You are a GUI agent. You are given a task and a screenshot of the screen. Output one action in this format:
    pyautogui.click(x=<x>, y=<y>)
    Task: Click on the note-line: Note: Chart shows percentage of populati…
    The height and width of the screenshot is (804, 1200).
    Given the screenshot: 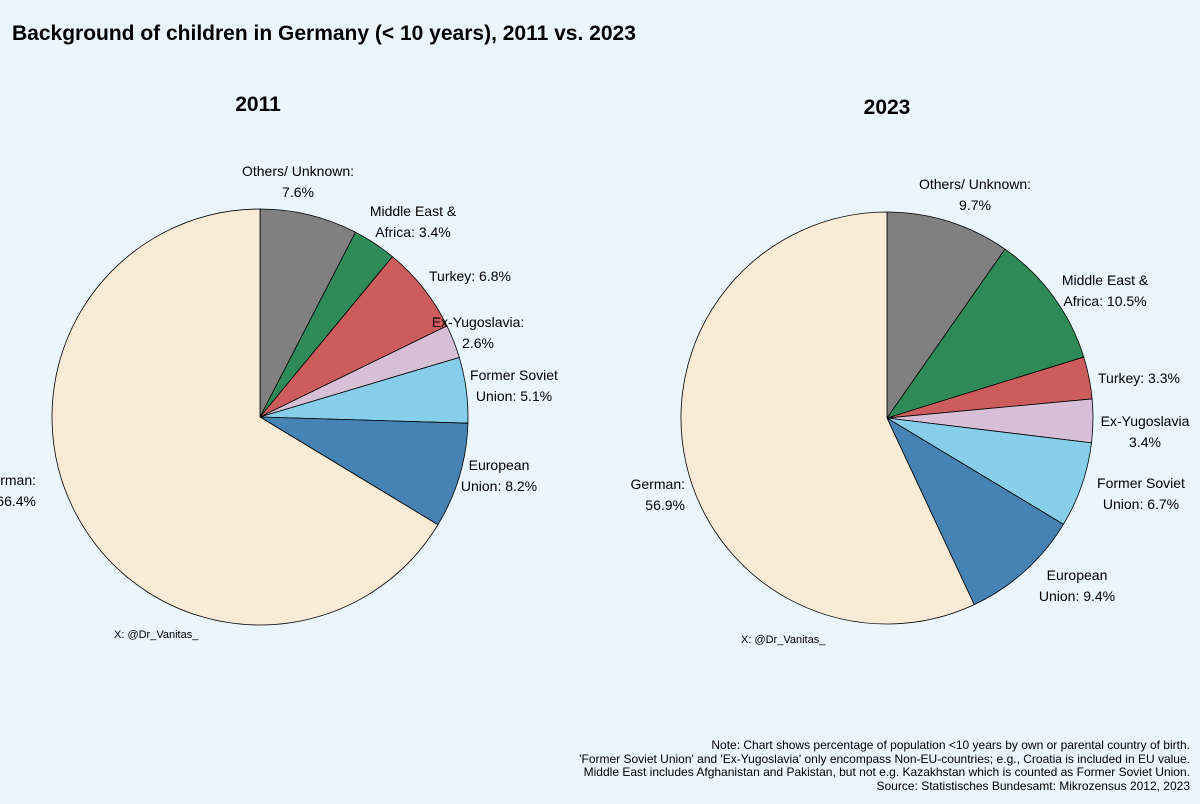 What is the action you would take?
    pyautogui.click(x=950, y=745)
    